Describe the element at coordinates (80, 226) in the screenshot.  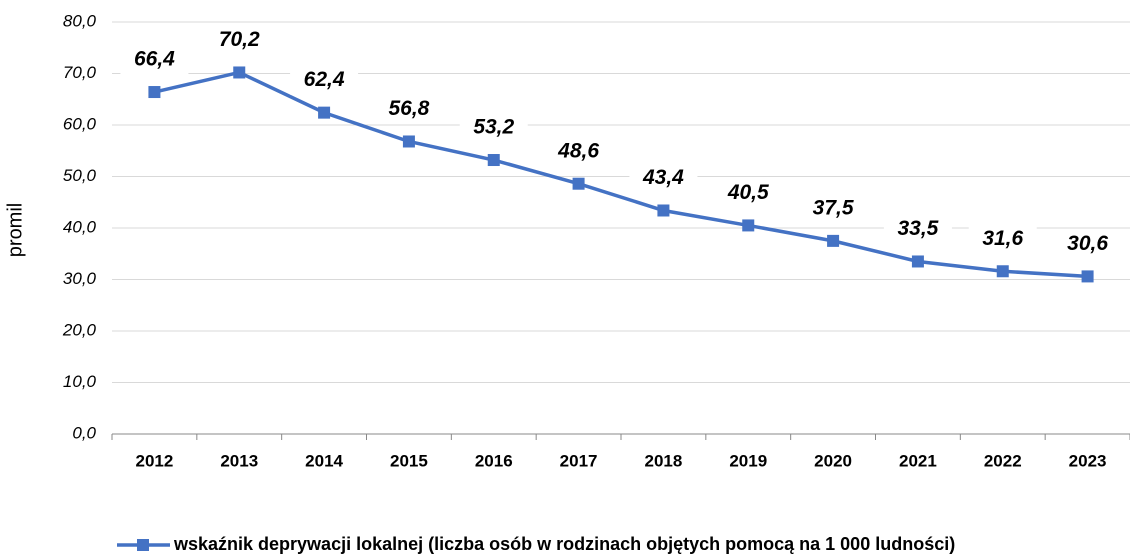
I see `y-tick-label: 40,0` at that location.